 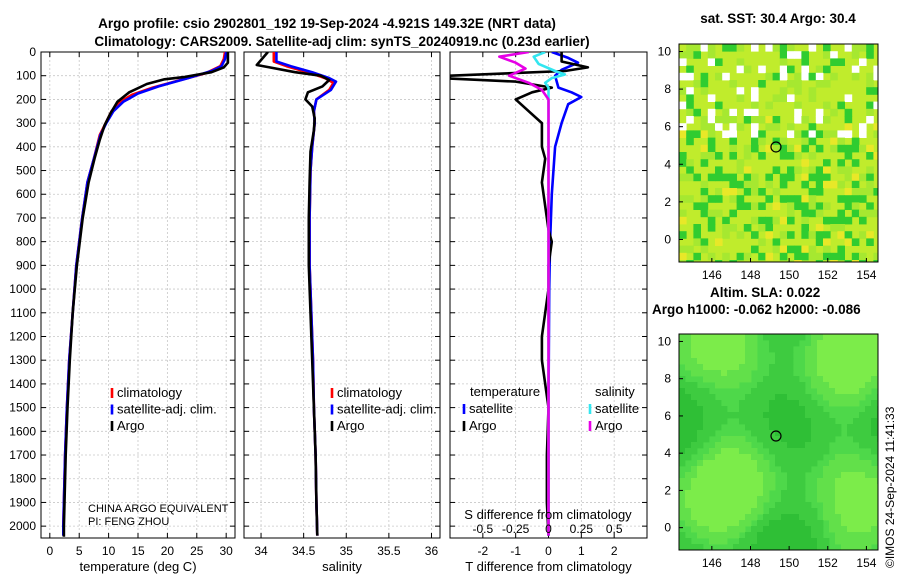 I want to click on map-frame, so click(x=778, y=153).